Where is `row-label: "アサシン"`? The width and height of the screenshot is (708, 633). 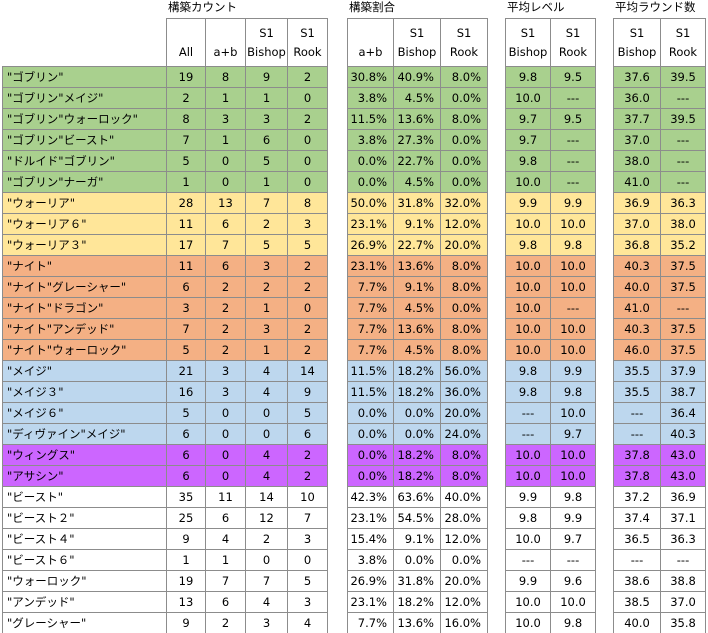 row-label: "アサシン" is located at coordinates (84, 476).